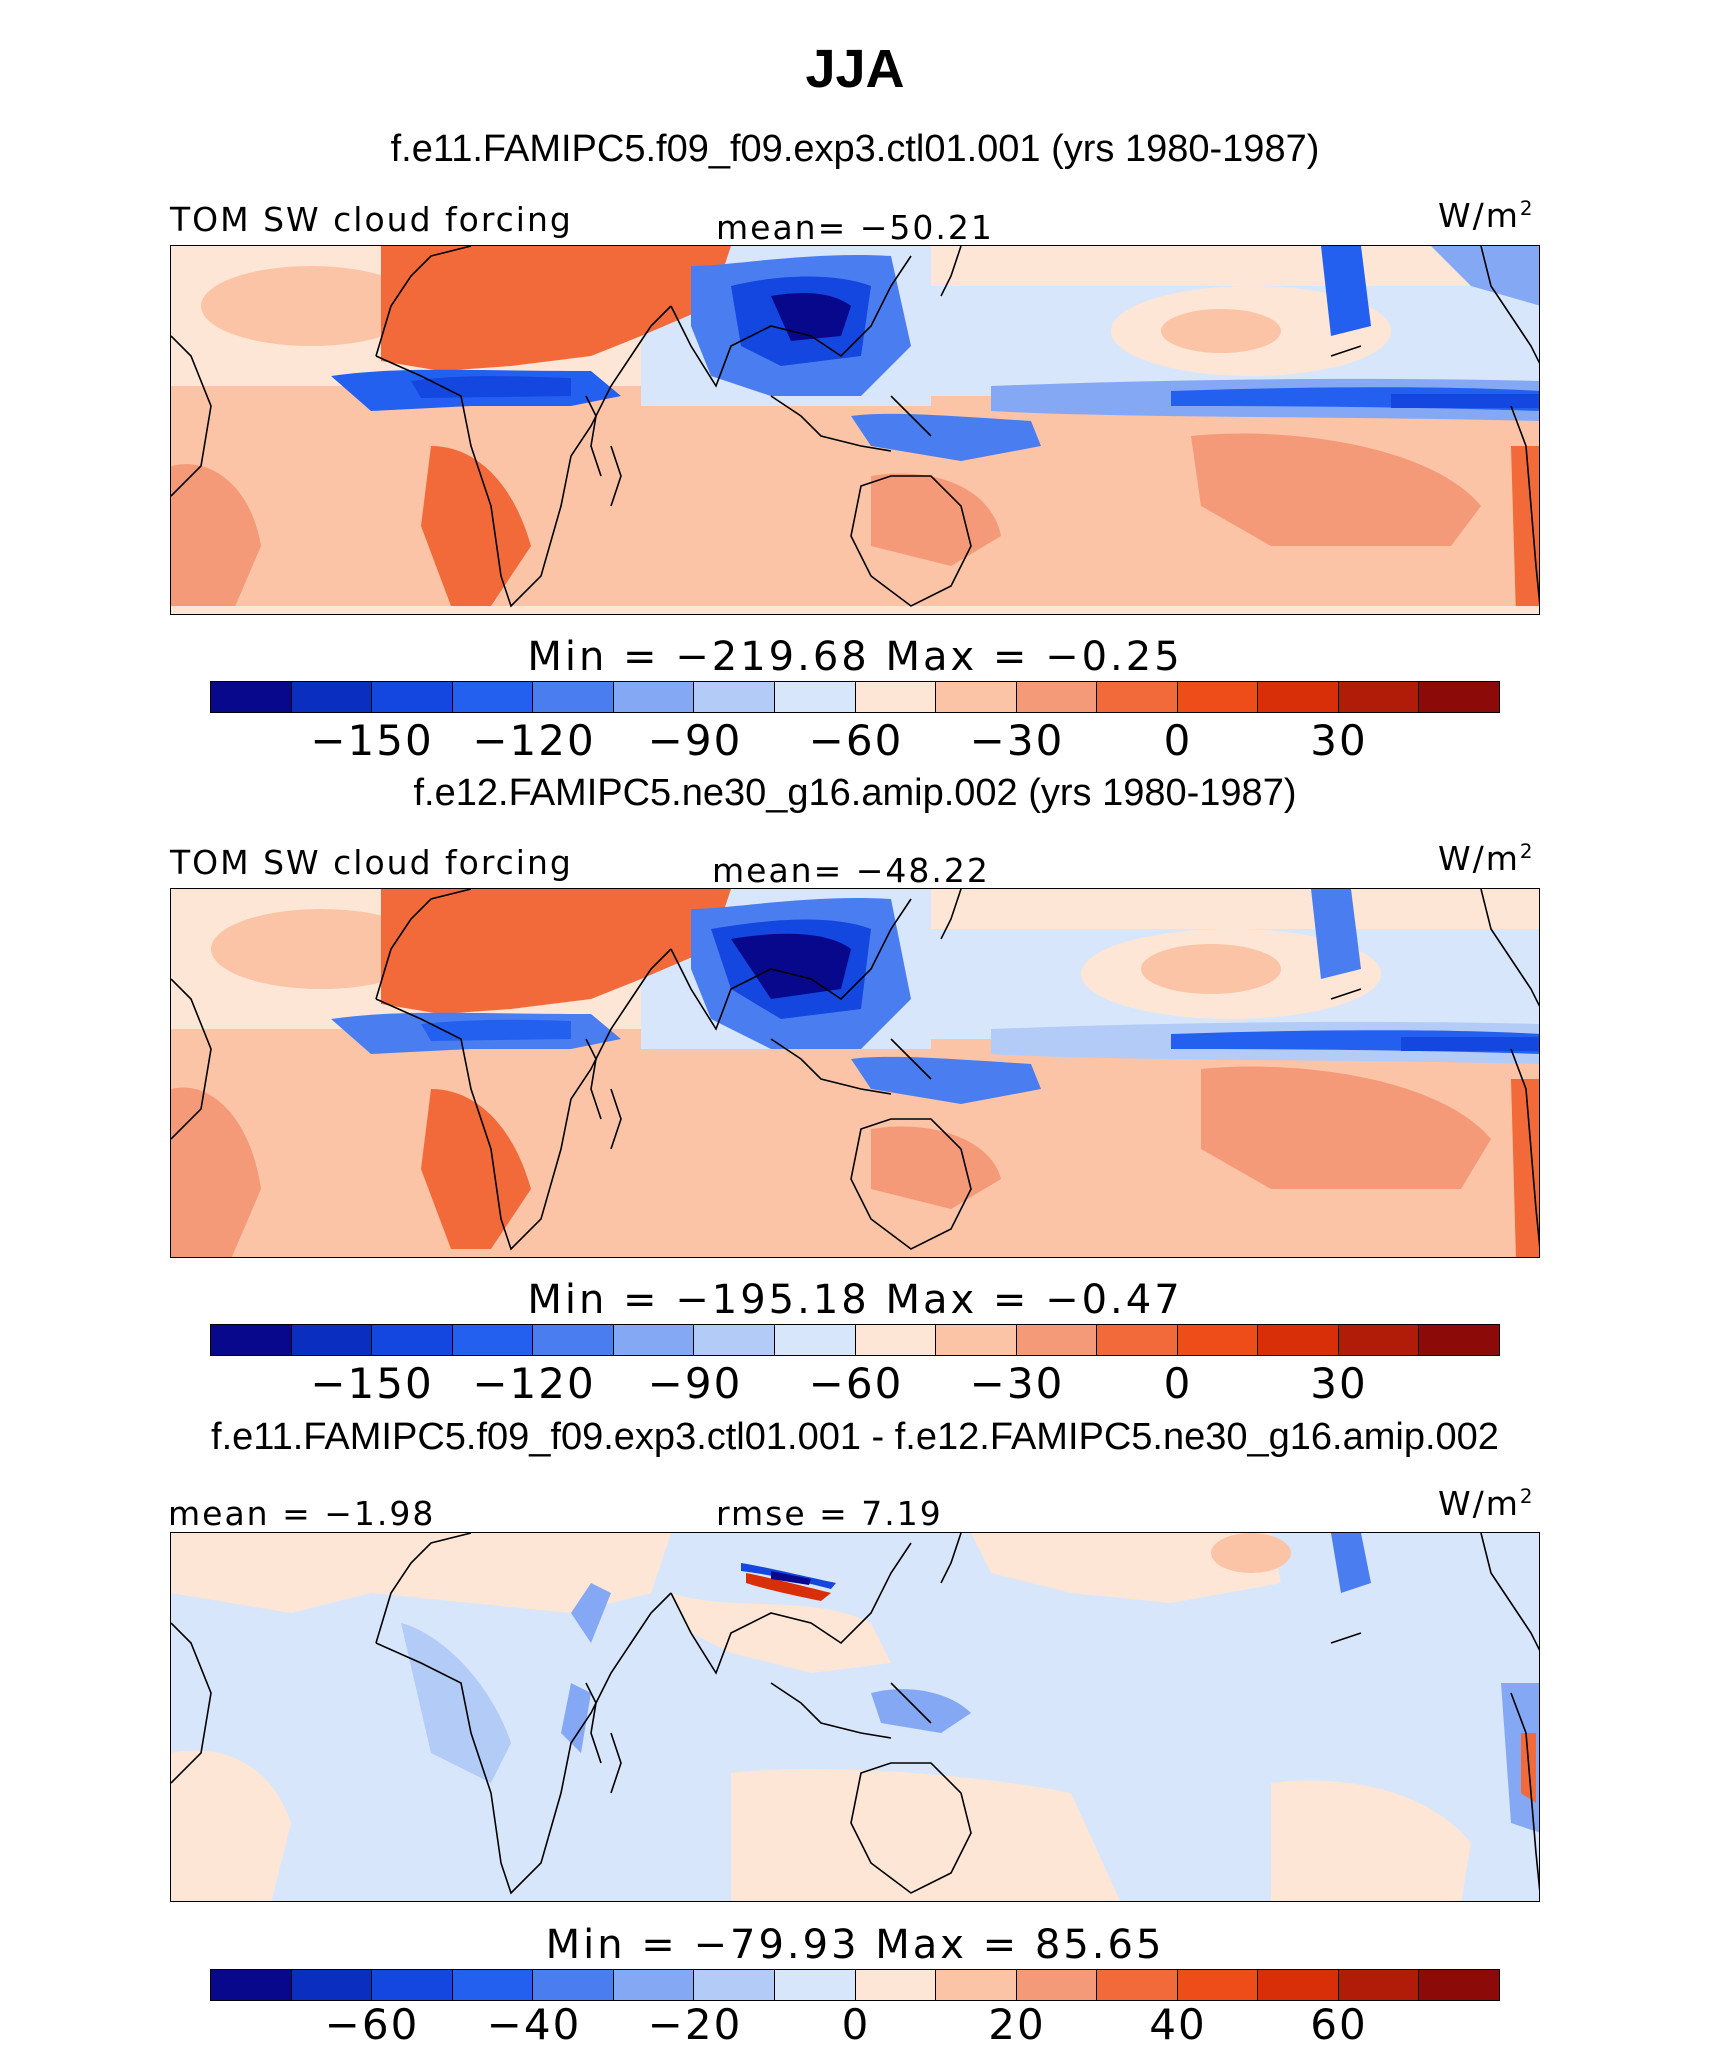 Image resolution: width=1710 pixels, height=2049 pixels. I want to click on panel2-colorbar, so click(855, 1340).